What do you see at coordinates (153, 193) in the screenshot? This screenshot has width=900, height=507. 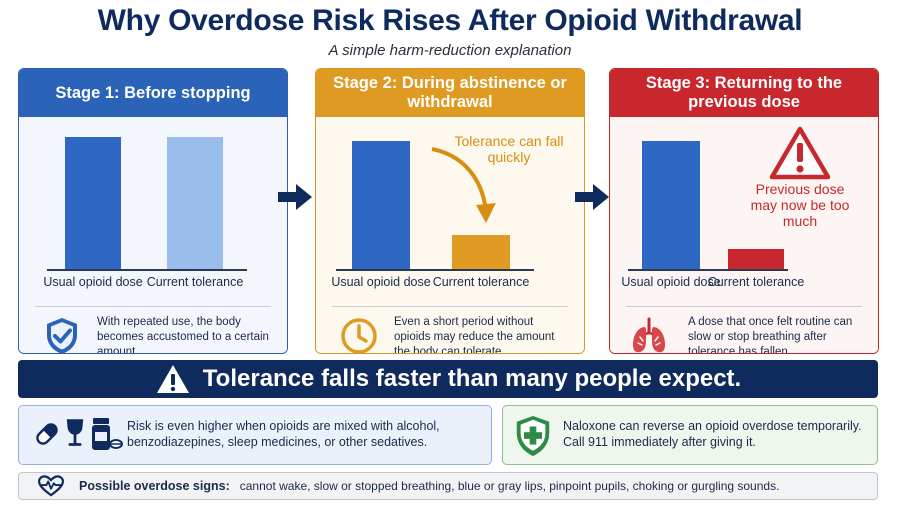 I see `stage-1-bar-area` at bounding box center [153, 193].